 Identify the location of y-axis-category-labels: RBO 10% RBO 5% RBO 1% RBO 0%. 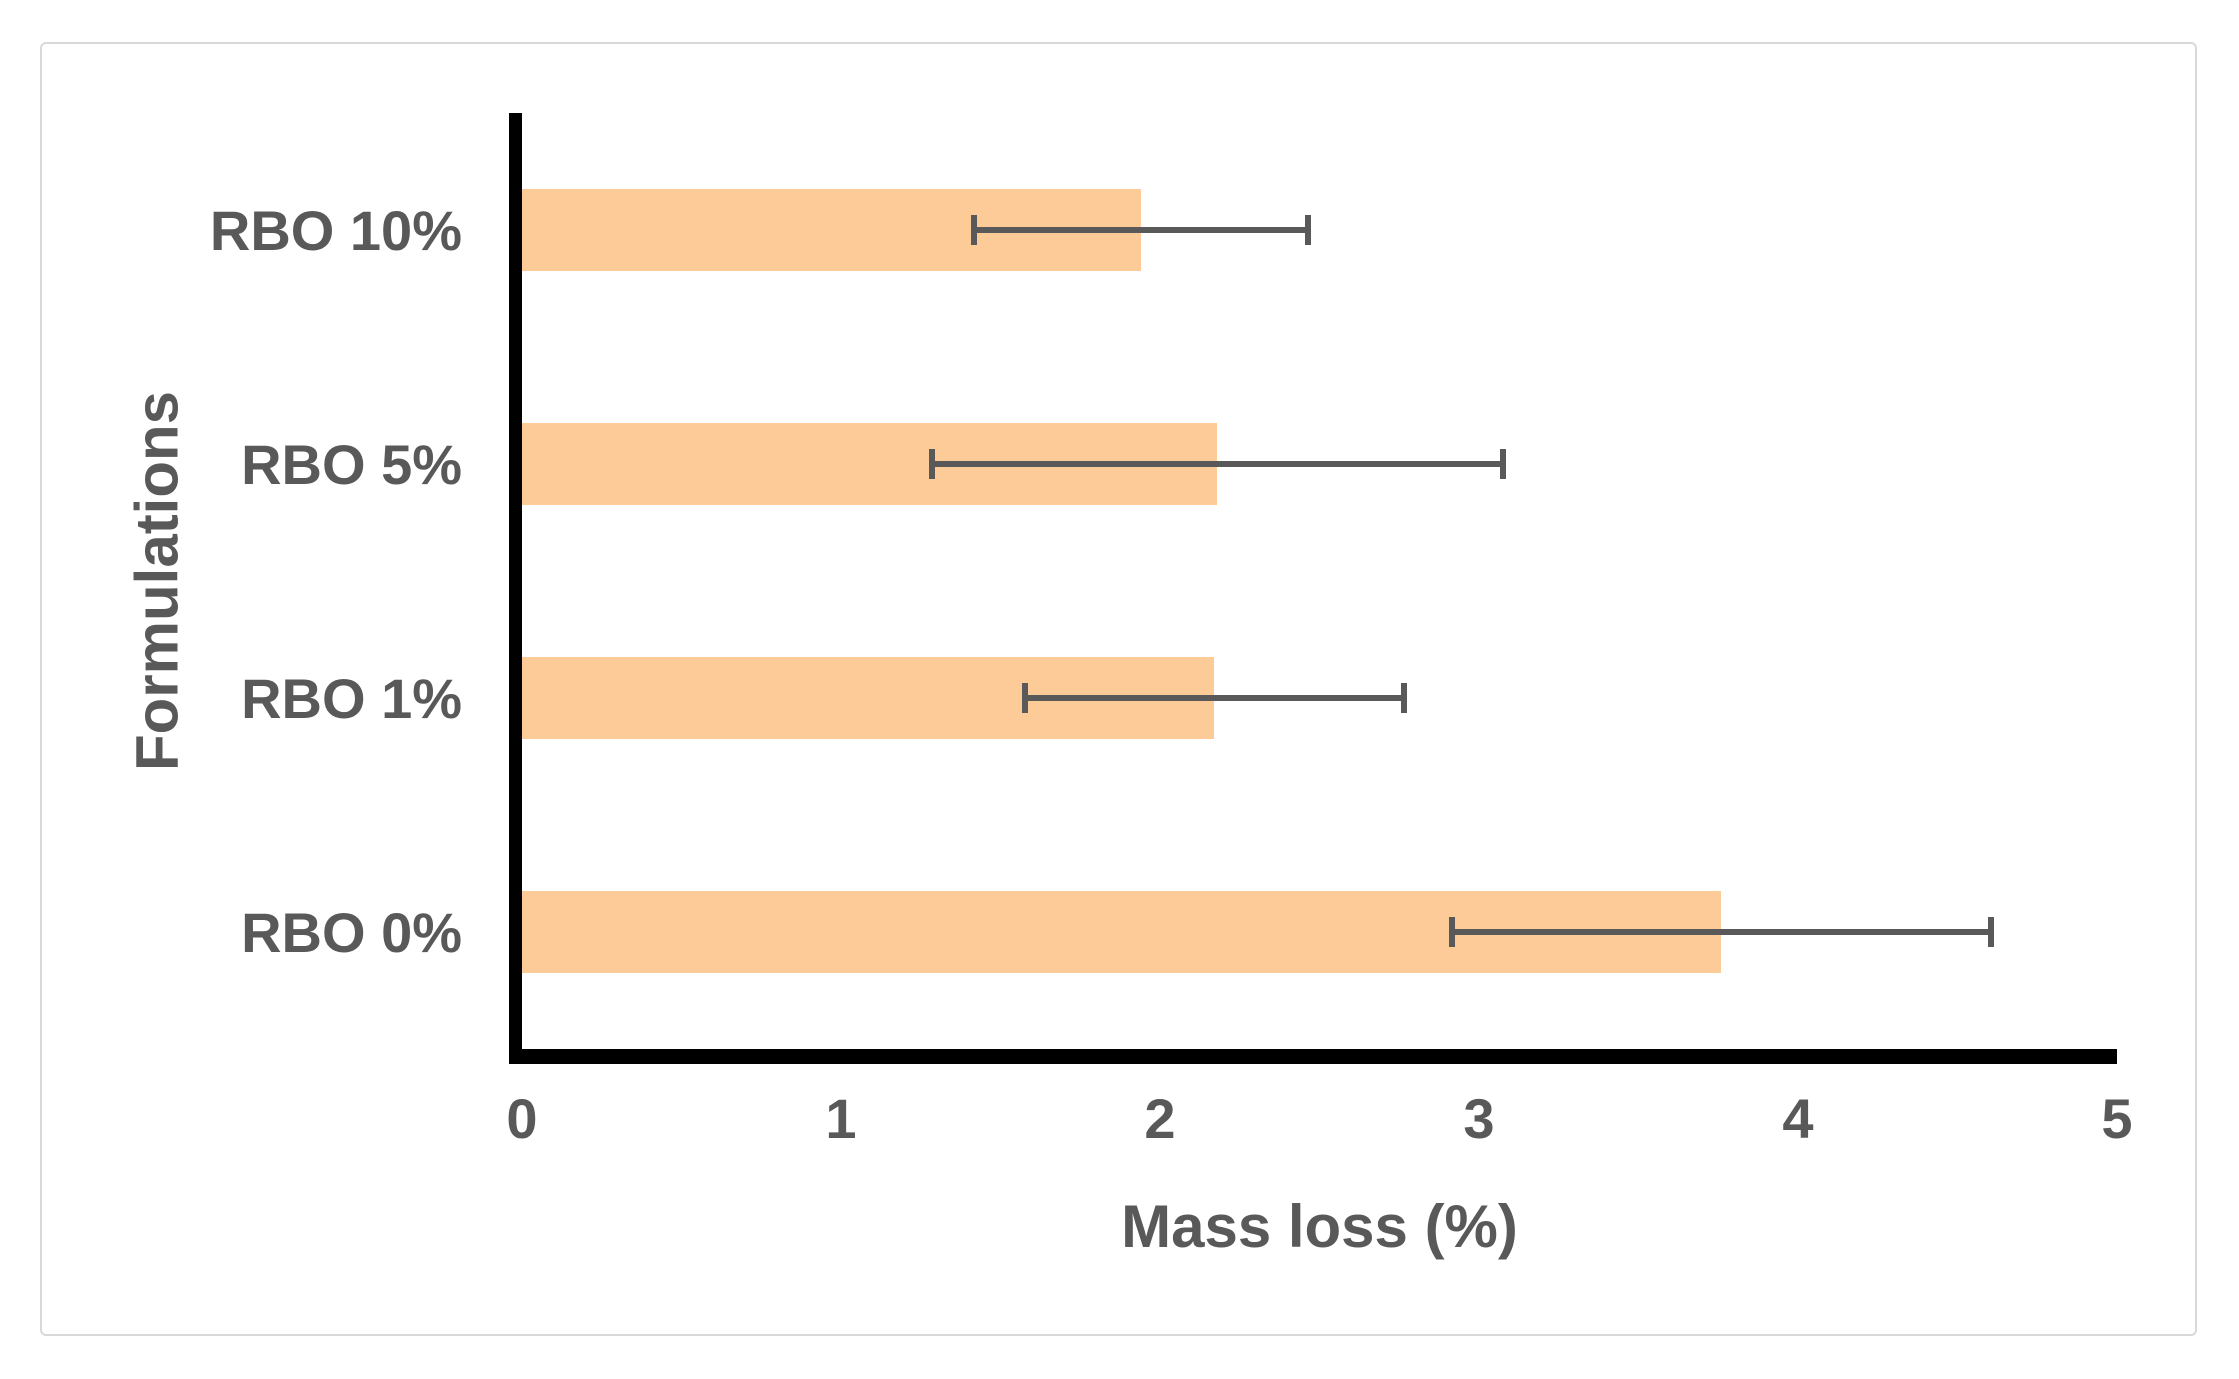
(252, 581).